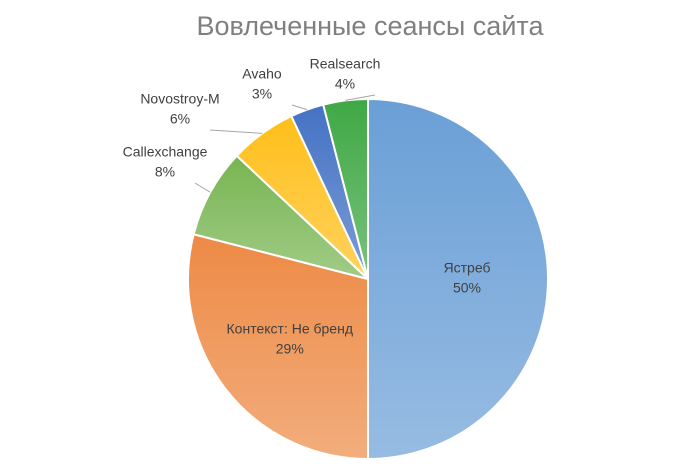 Image resolution: width=700 pixels, height=473 pixels. I want to click on slice-value-label: 50%, so click(467, 288).